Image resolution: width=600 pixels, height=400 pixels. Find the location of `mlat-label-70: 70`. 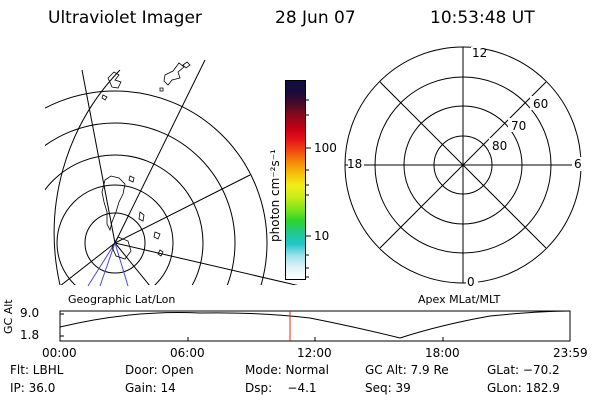

mlat-label-70: 70 is located at coordinates (519, 126).